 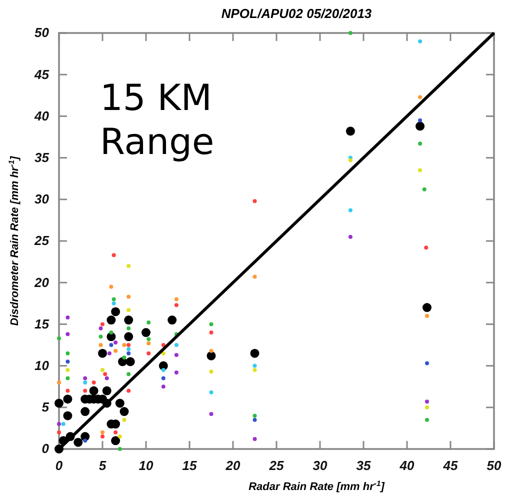 What do you see at coordinates (494, 466) in the screenshot?
I see `x-tick-label: 50` at bounding box center [494, 466].